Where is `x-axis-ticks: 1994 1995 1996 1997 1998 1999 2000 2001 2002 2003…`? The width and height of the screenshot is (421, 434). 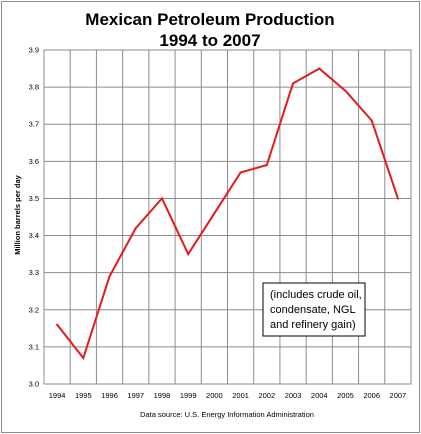
x-axis-ticks: 1994 1995 1996 1997 1998 1999 2000 2001 2002 2003… is located at coordinates (227, 395).